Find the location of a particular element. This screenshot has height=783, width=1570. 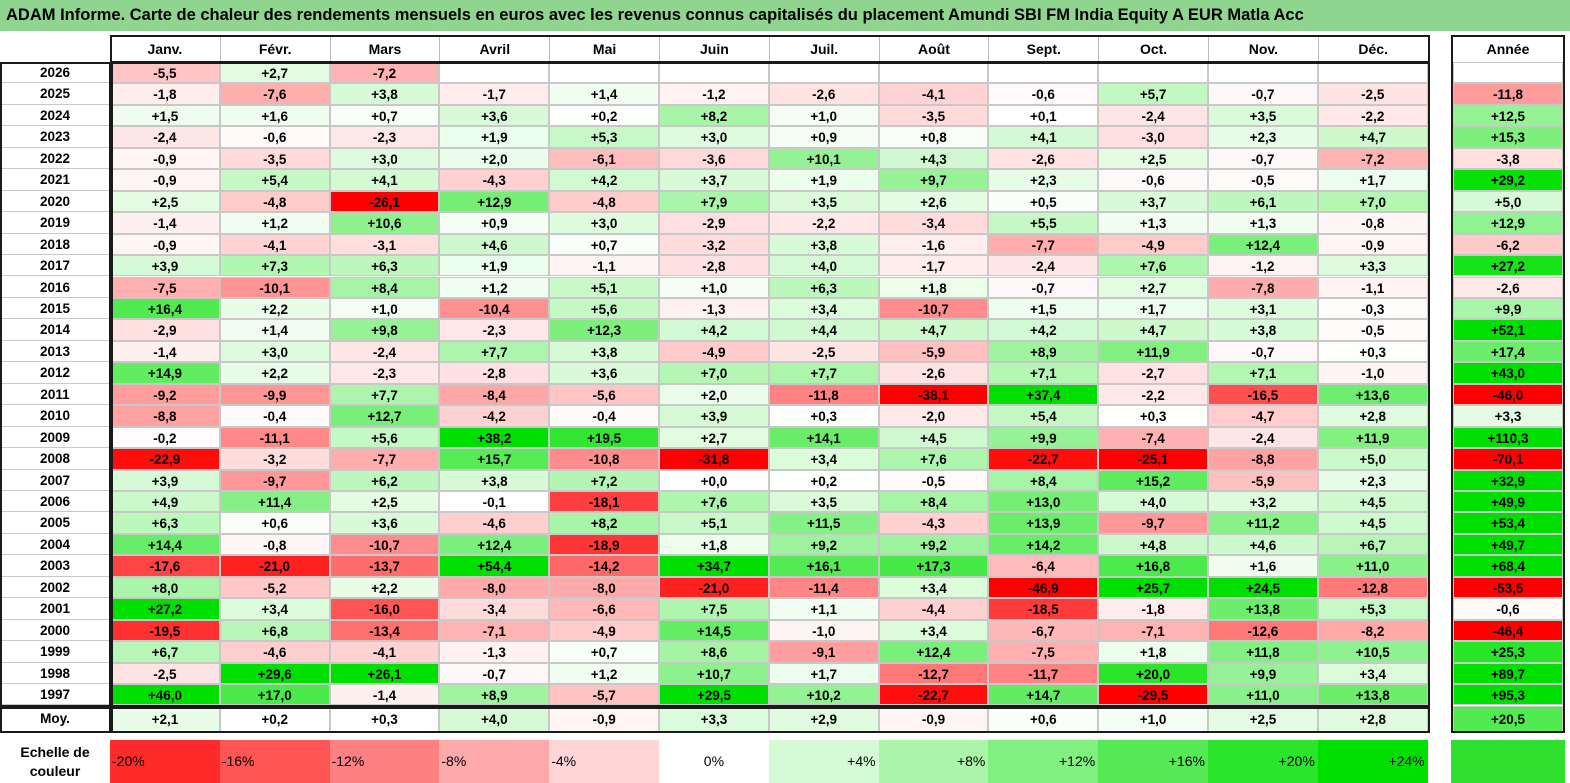

heatmap-cell: +0,9 is located at coordinates (494, 223).